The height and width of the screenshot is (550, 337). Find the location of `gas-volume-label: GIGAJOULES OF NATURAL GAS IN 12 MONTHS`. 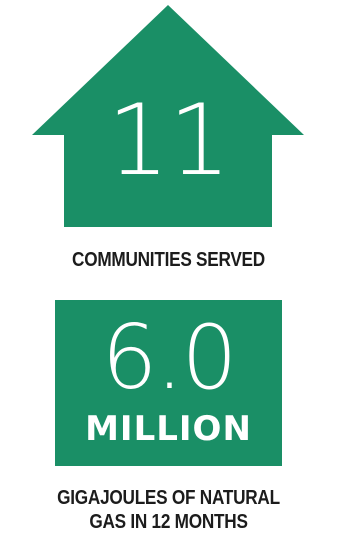

gas-volume-label: GIGAJOULES OF NATURAL GAS IN 12 MONTHS is located at coordinates (169, 510).